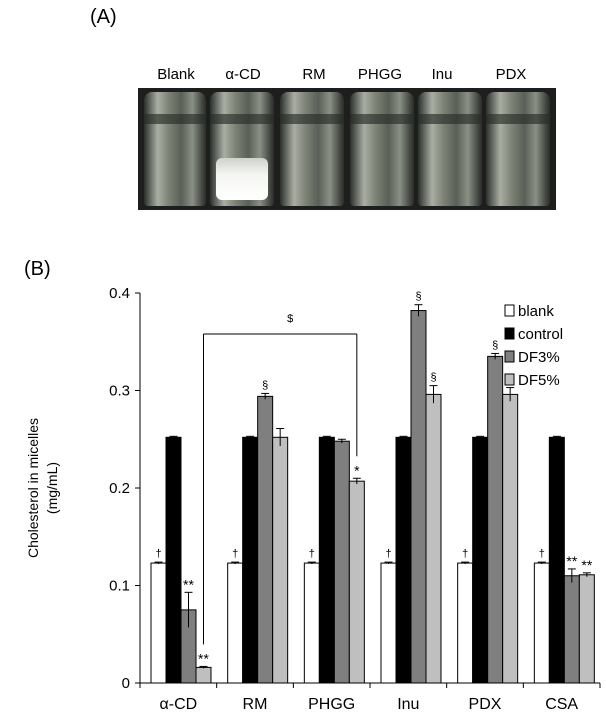 The image size is (606, 720). What do you see at coordinates (539, 380) in the screenshot?
I see `legend-label: DF5%` at bounding box center [539, 380].